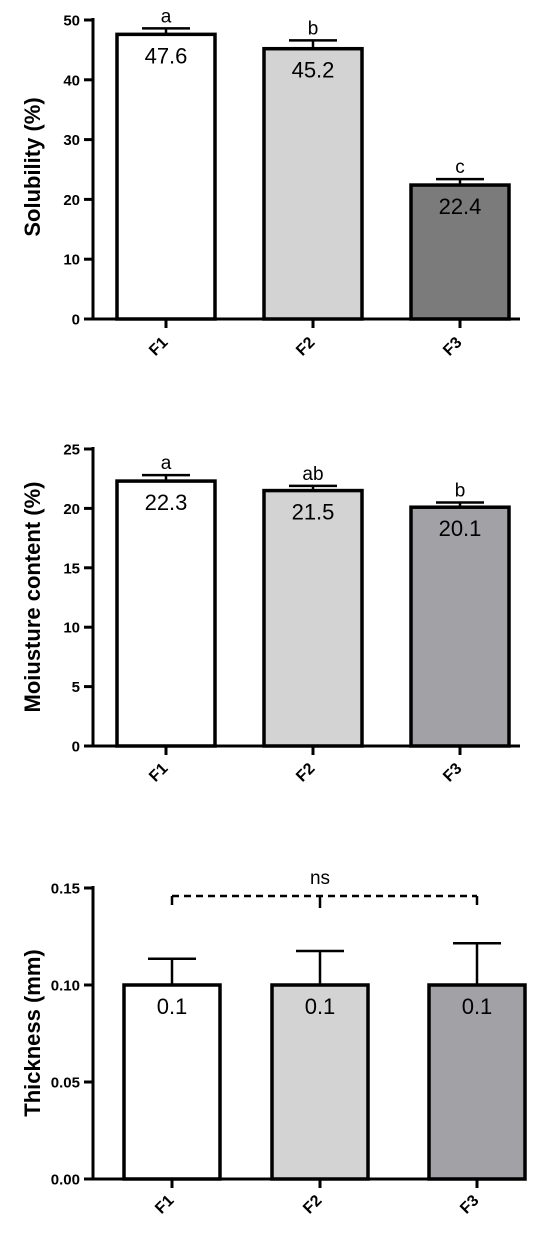 This screenshot has width=550, height=1238. Describe the element at coordinates (313, 28) in the screenshot. I see `significance-letter-F2: b` at that location.